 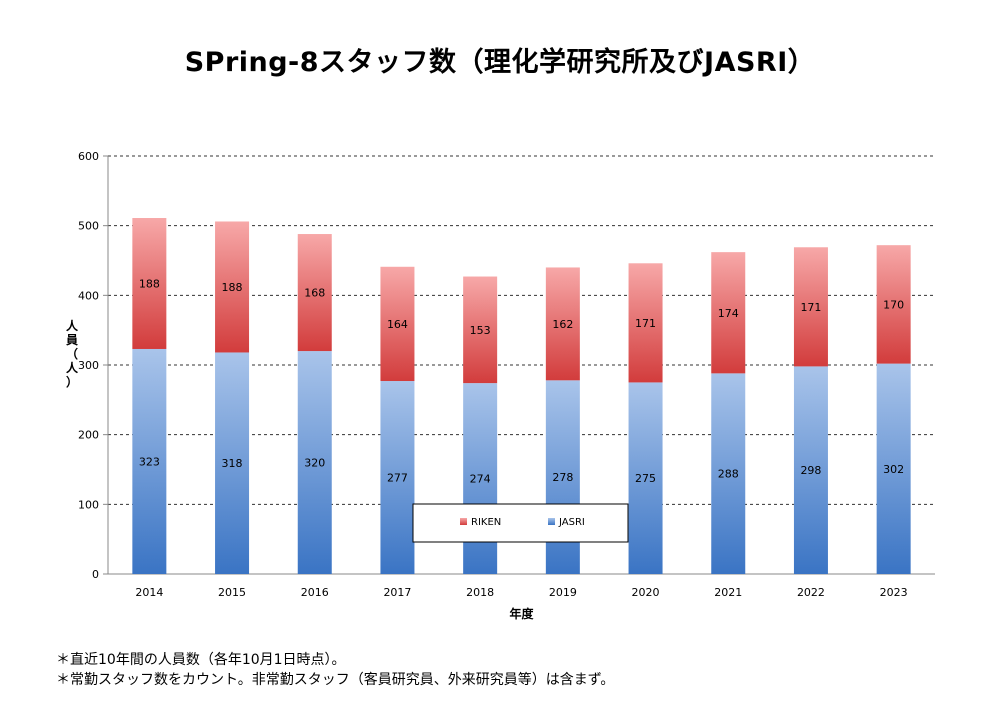 What do you see at coordinates (88, 295) in the screenshot?
I see `y-tick-label: 400` at bounding box center [88, 295].